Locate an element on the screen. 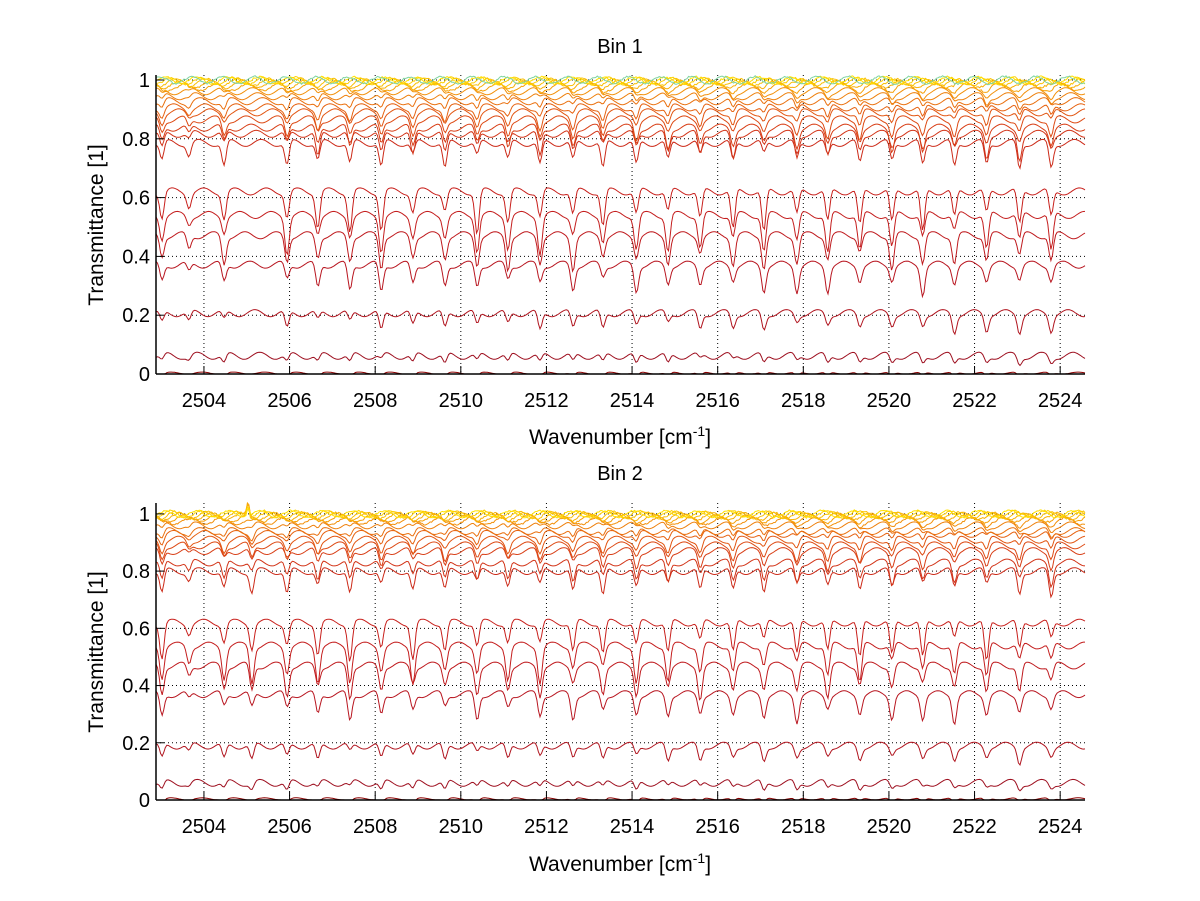  chart-title: Bin 2 is located at coordinates (620, 474).